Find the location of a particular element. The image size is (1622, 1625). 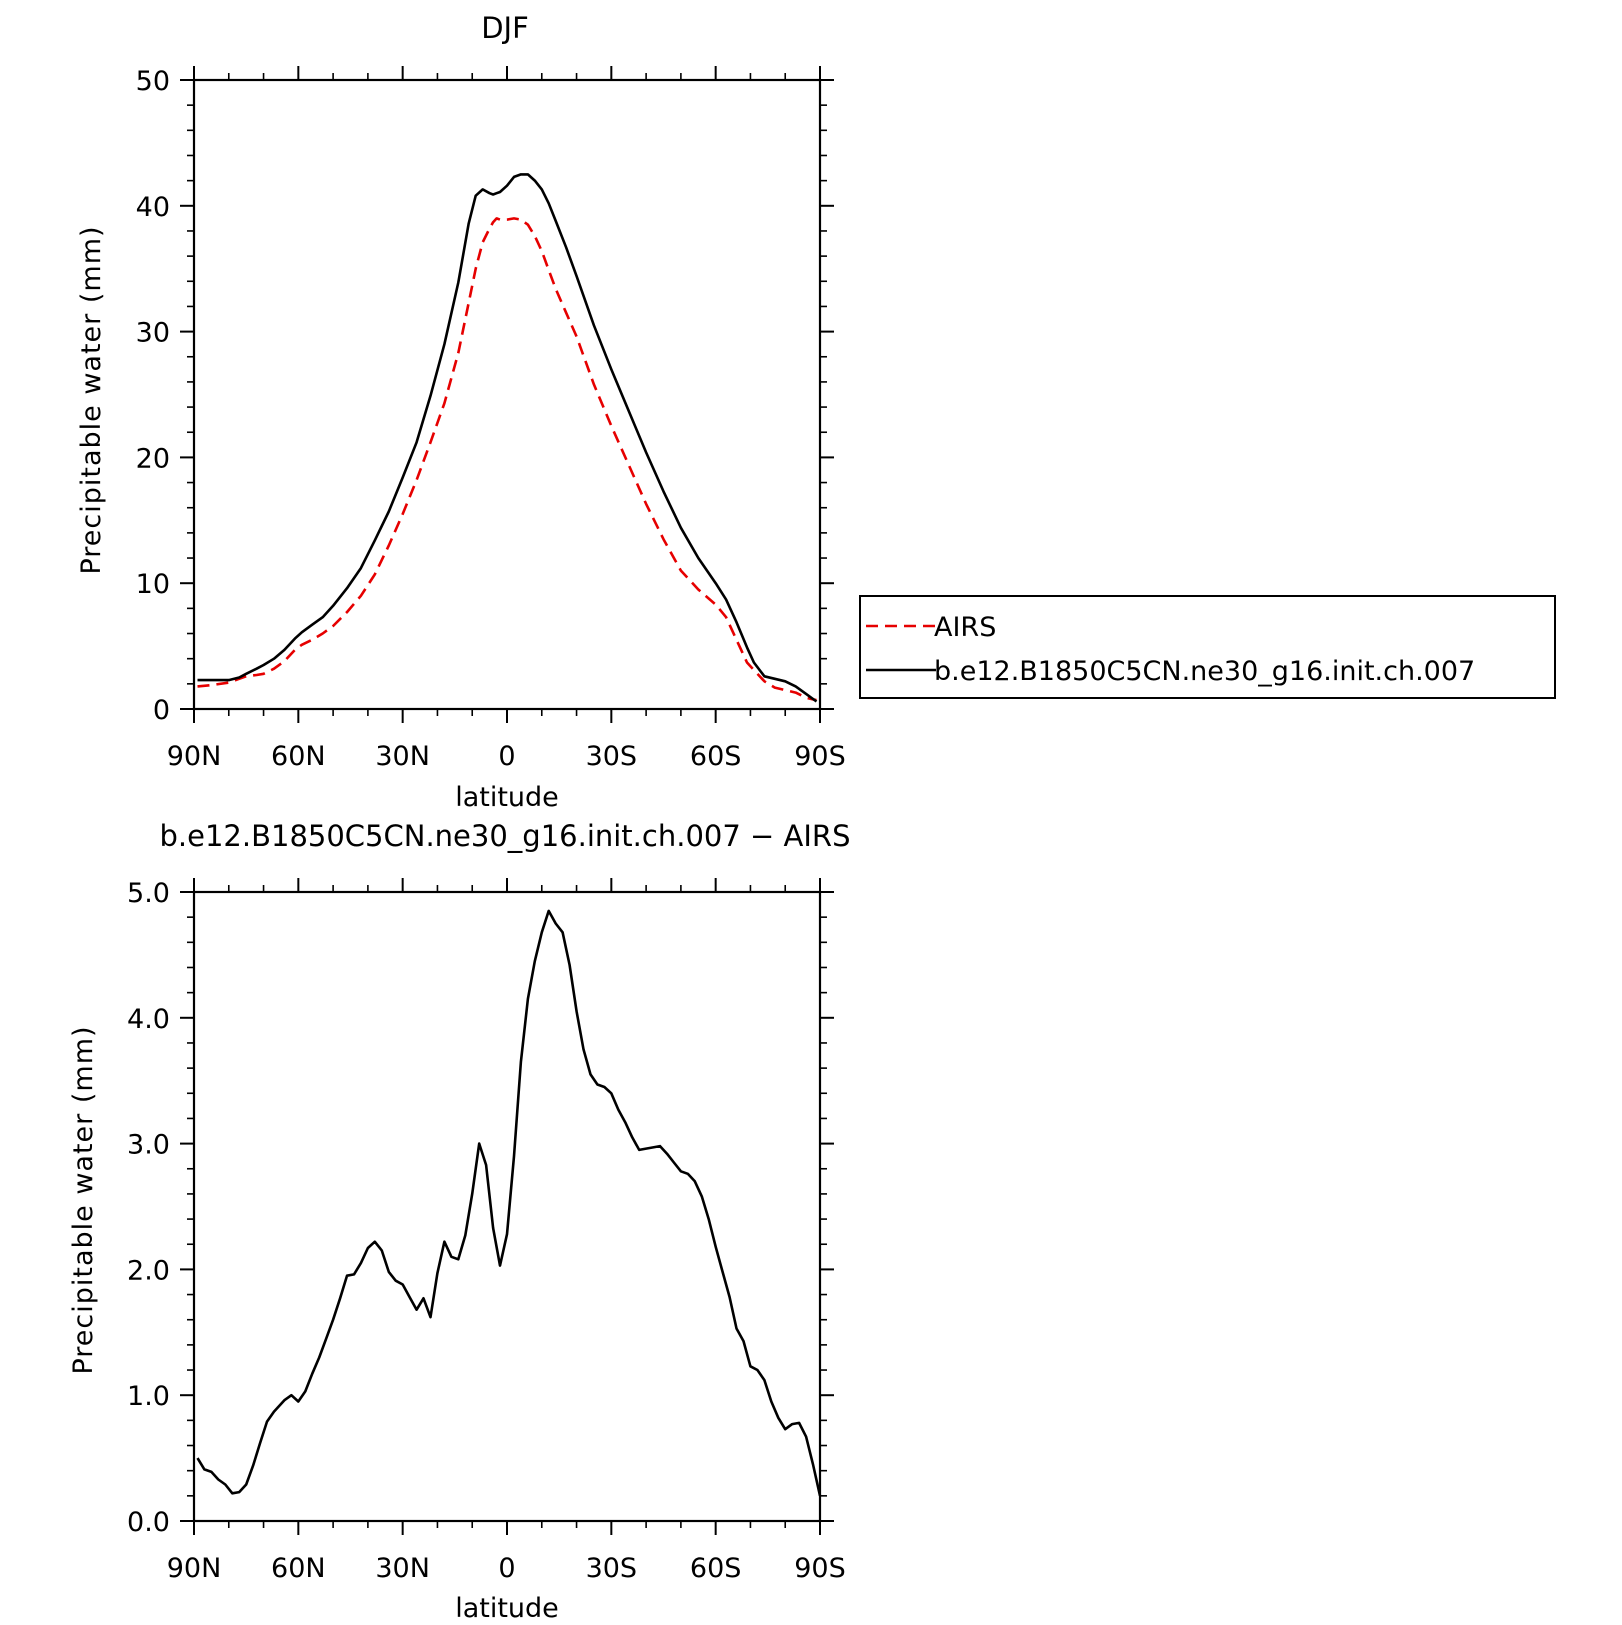

top-chart-xtick-label: 60S is located at coordinates (716, 756).